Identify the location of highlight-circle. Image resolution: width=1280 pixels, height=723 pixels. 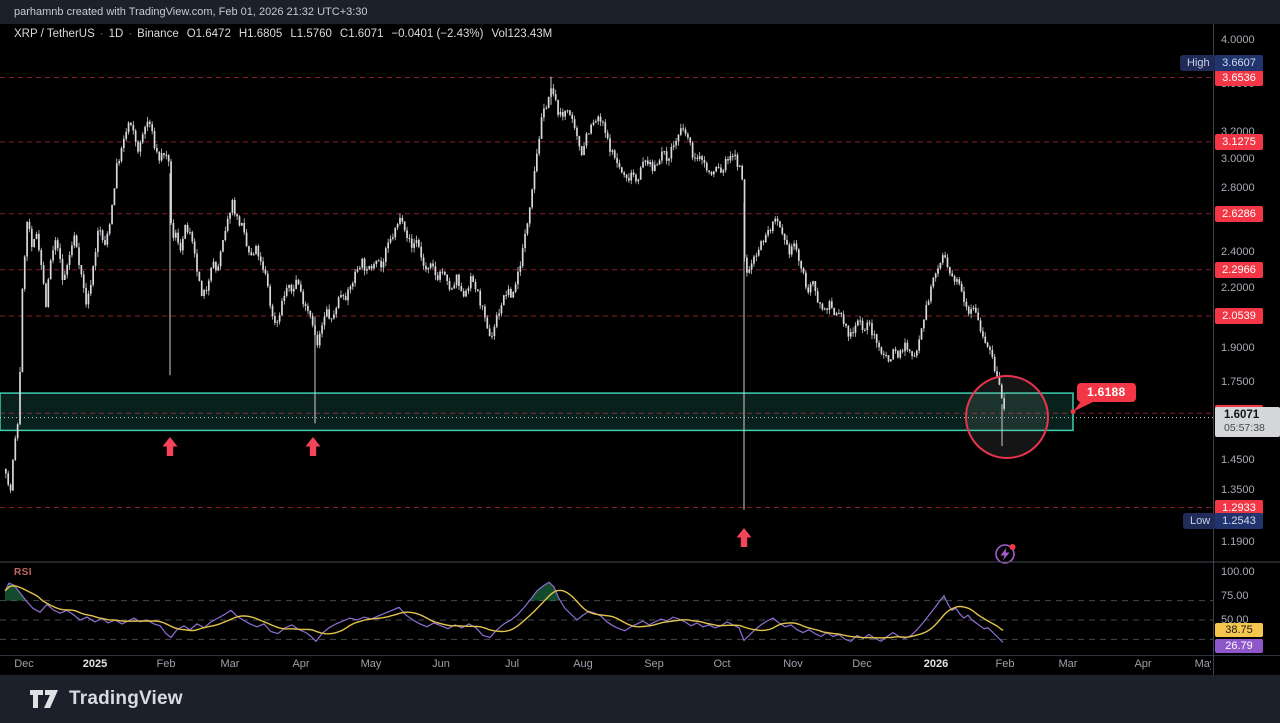
(1007, 417).